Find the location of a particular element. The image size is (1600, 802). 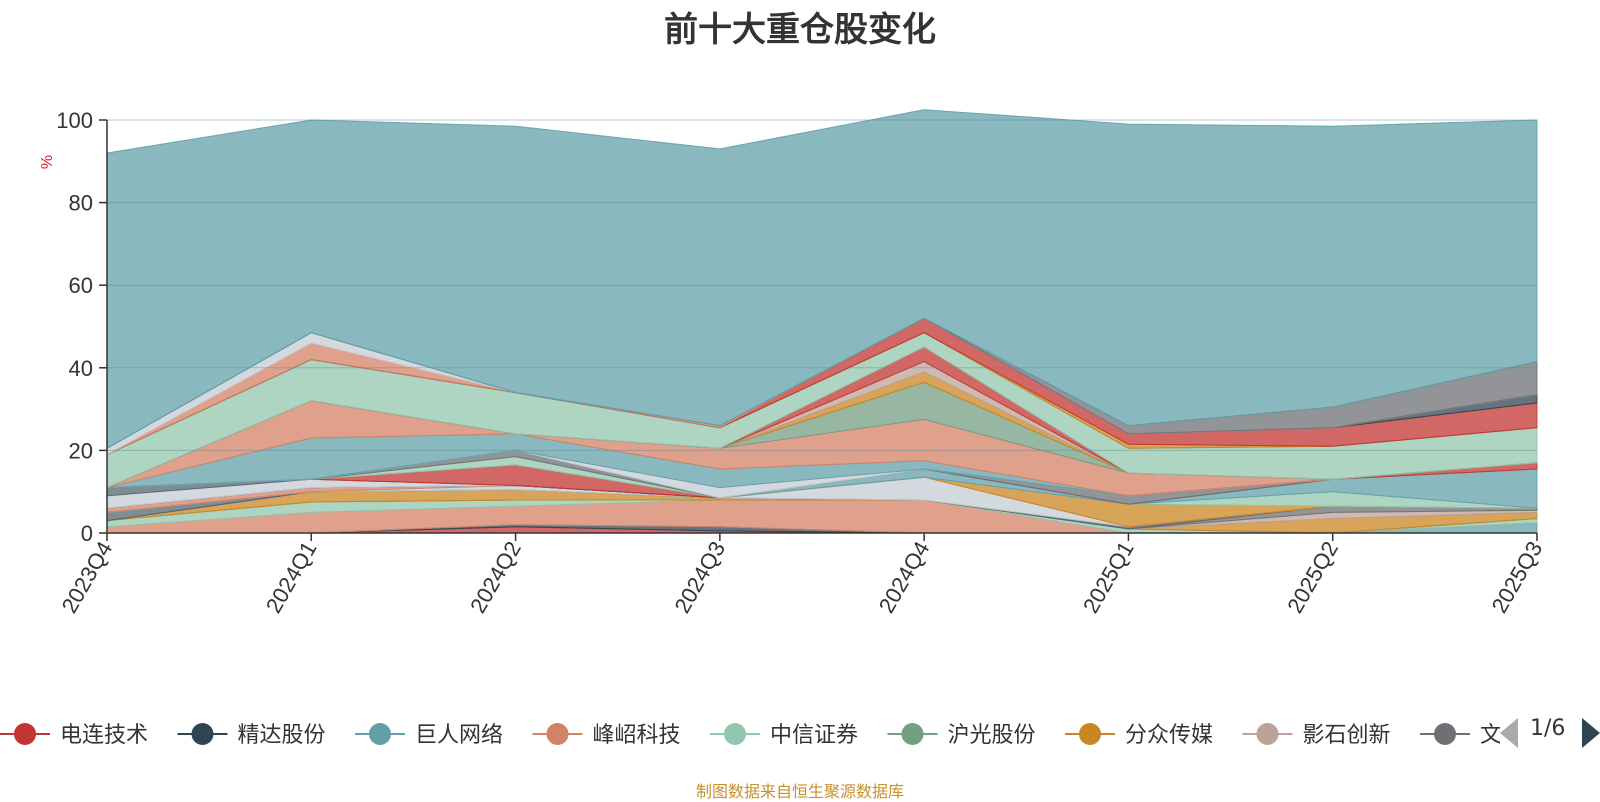

legend-item: 中信证券 is located at coordinates (784, 735).